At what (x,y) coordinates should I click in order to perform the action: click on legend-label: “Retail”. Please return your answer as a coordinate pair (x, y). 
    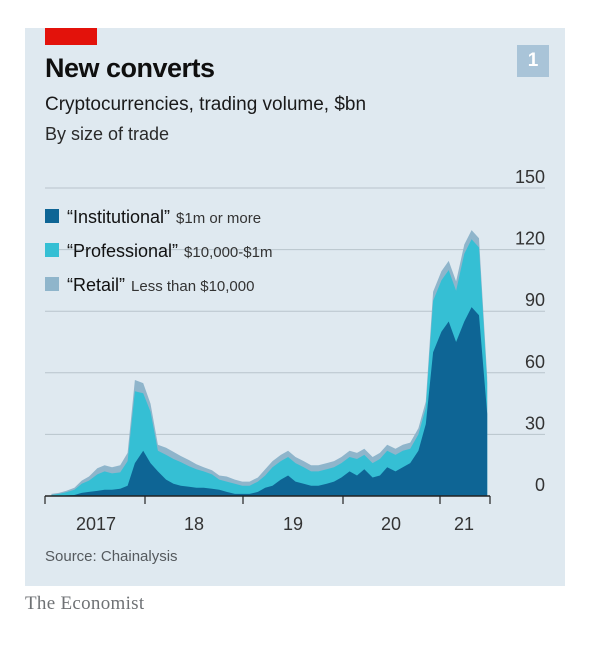
    Looking at the image, I should click on (96, 285).